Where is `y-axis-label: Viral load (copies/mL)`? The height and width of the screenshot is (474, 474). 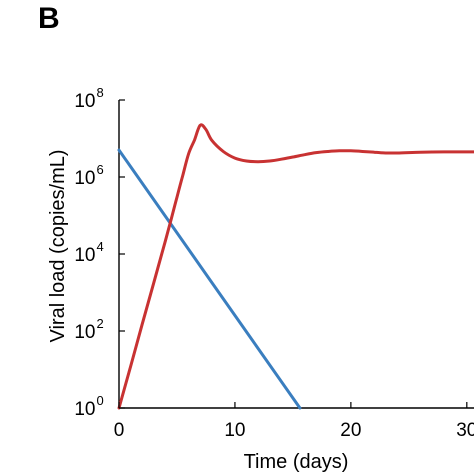 y-axis-label: Viral load (copies/mL) is located at coordinates (58, 245).